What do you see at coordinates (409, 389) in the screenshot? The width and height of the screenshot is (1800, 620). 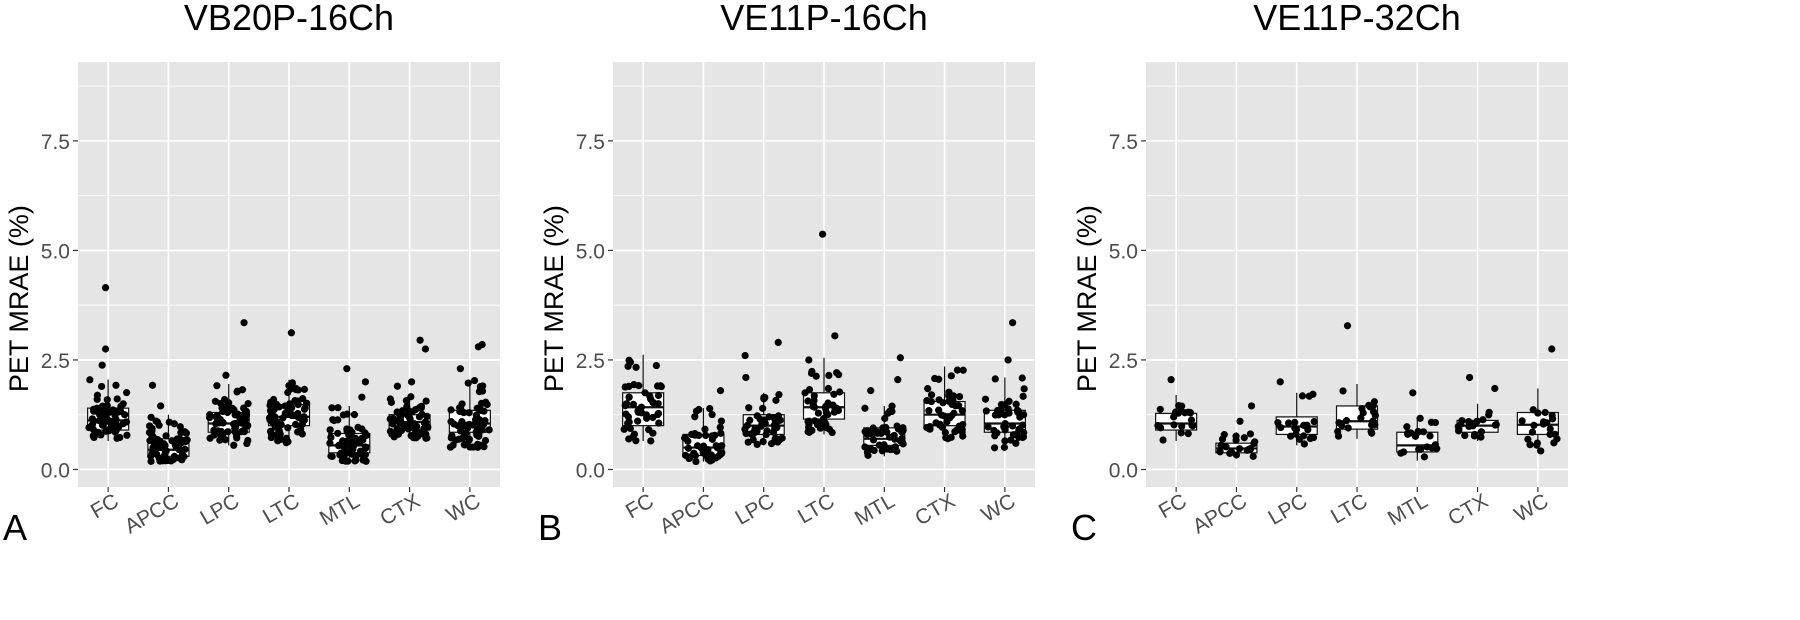 I see `box-CTX` at bounding box center [409, 389].